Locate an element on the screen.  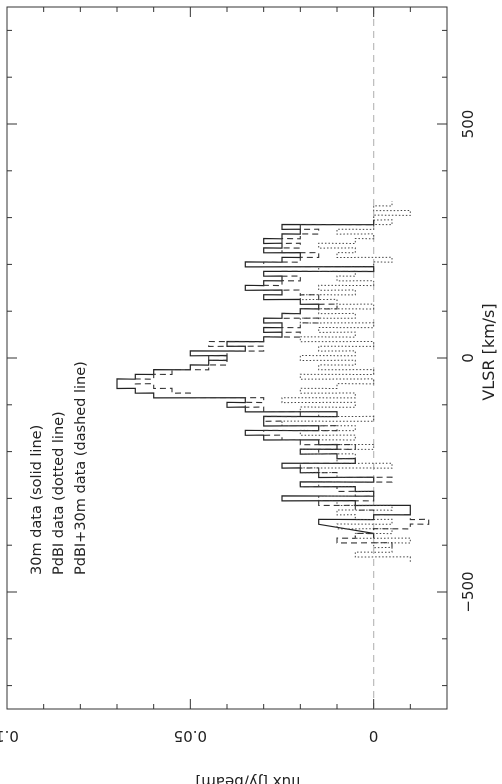
legend-entry-dashed: PdBI+30m data (dashed line) is located at coordinates (81, 468).